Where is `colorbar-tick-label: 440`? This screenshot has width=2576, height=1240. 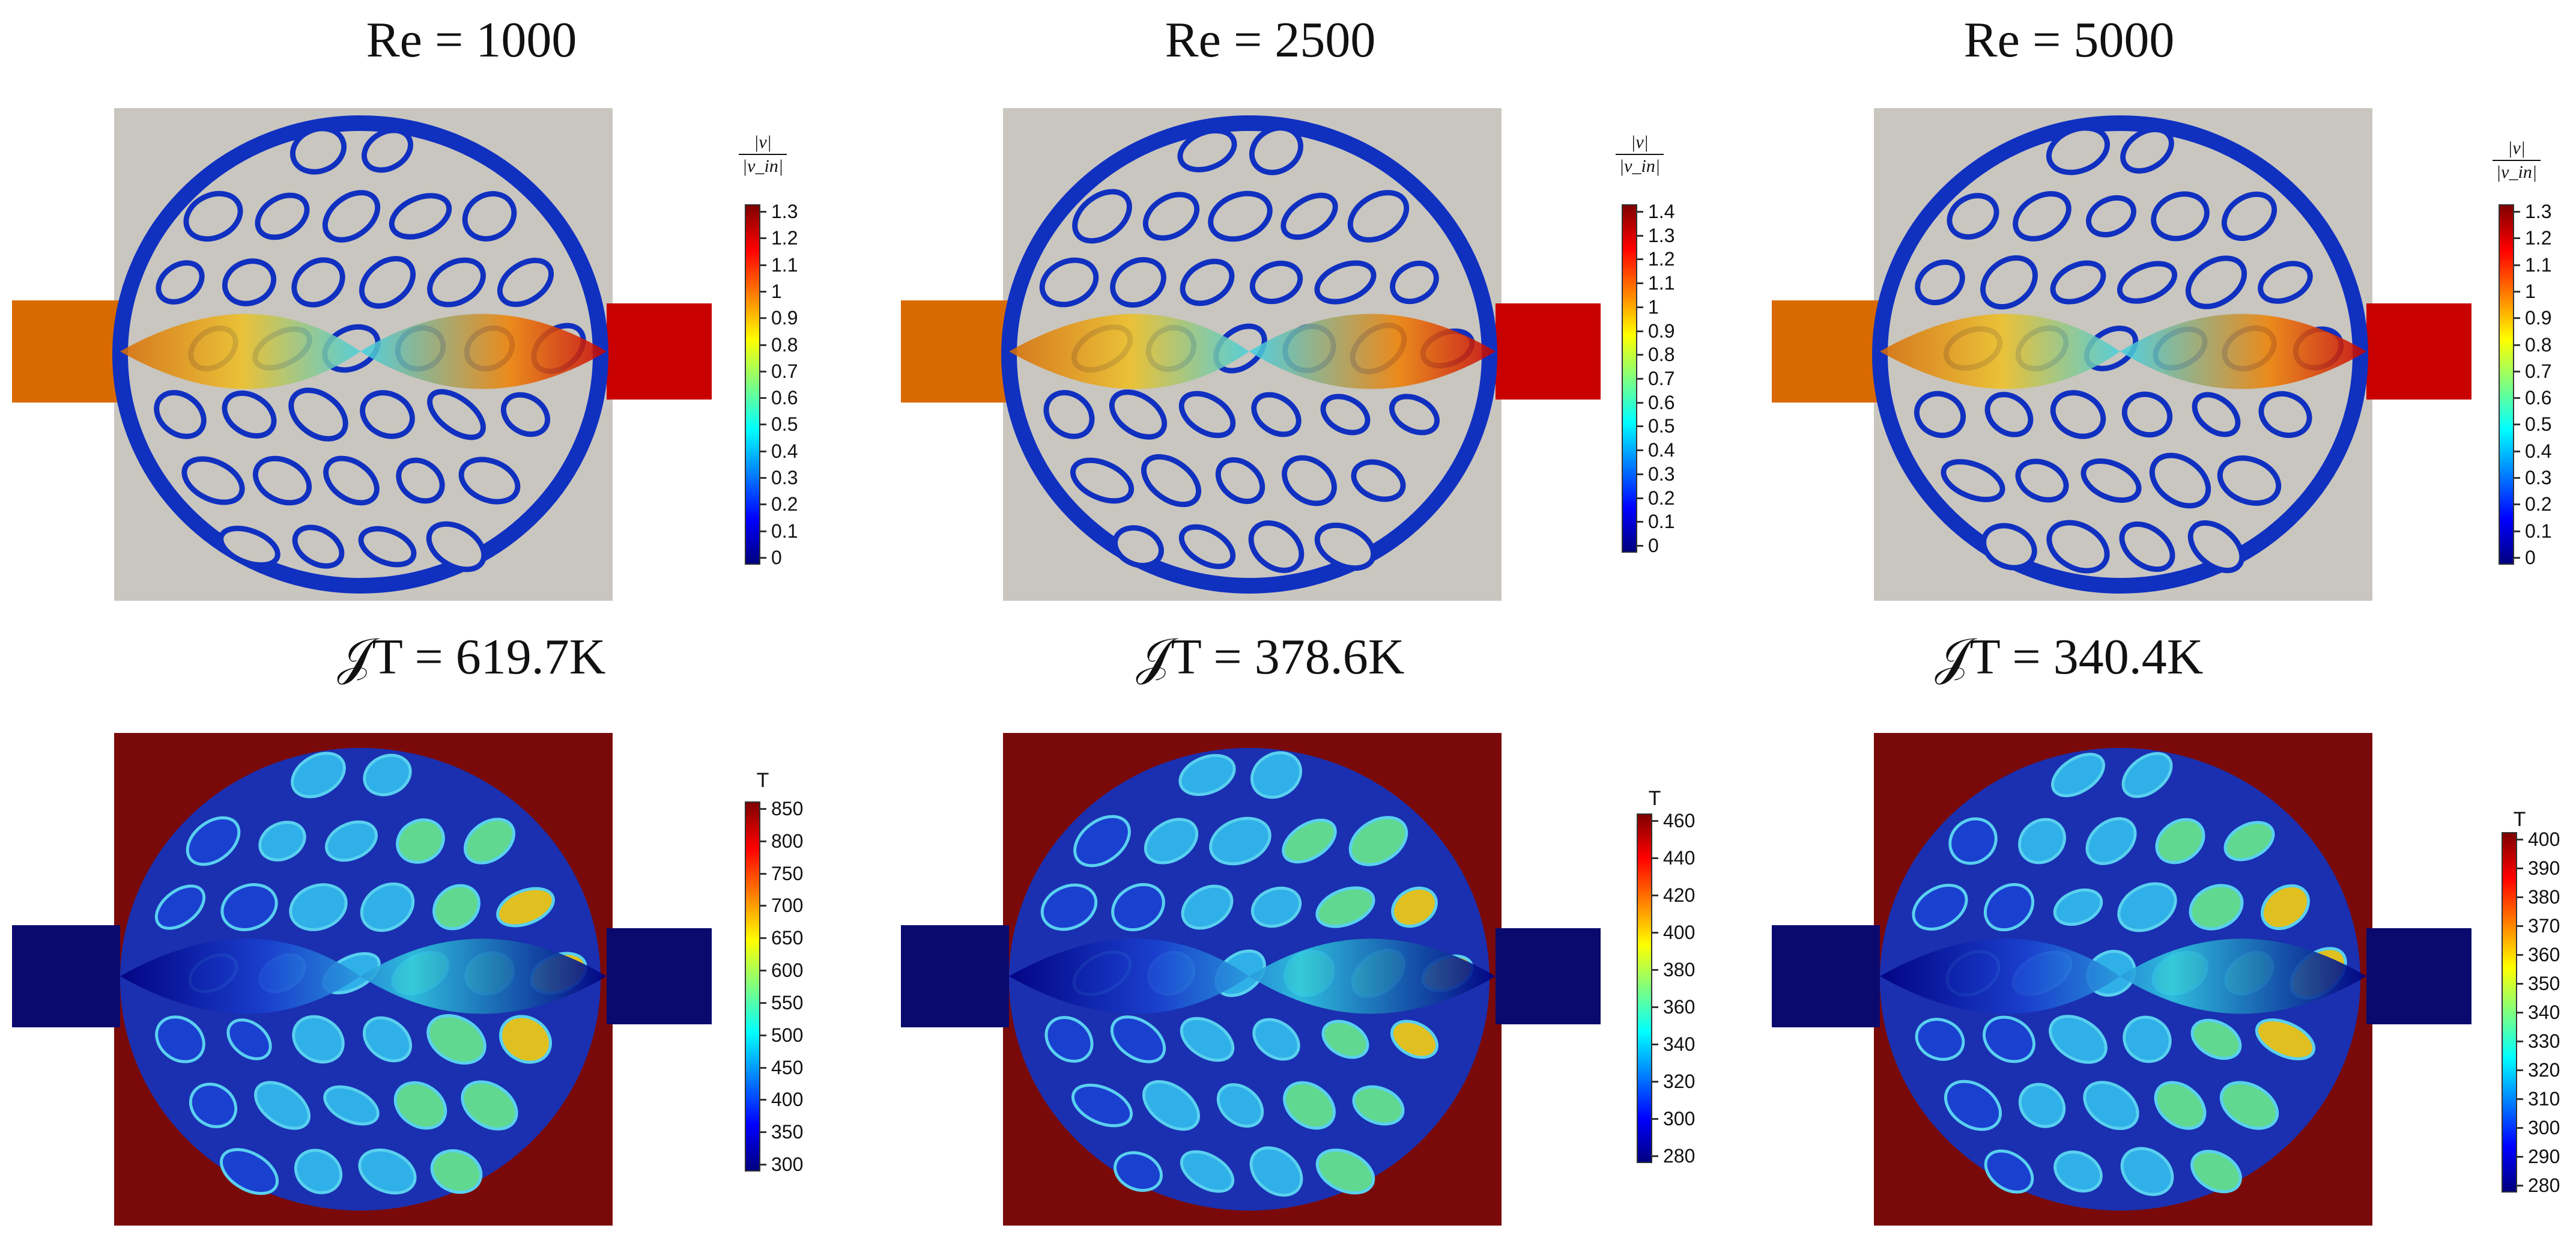
colorbar-tick-label: 440 is located at coordinates (1679, 858).